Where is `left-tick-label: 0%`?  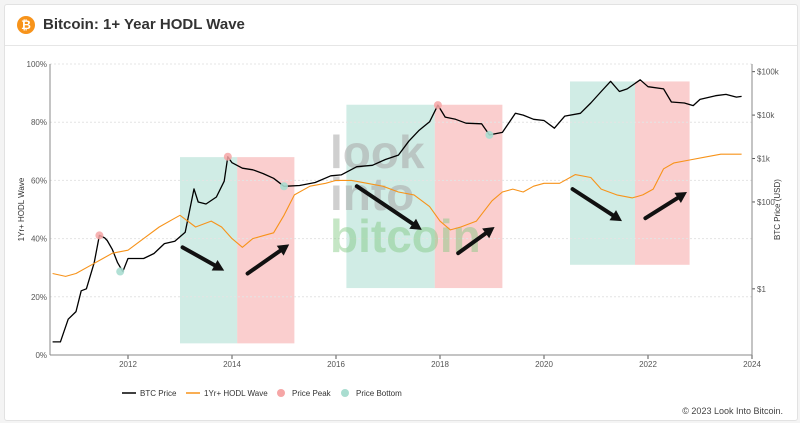
left-tick-label: 0% is located at coordinates (41, 355).